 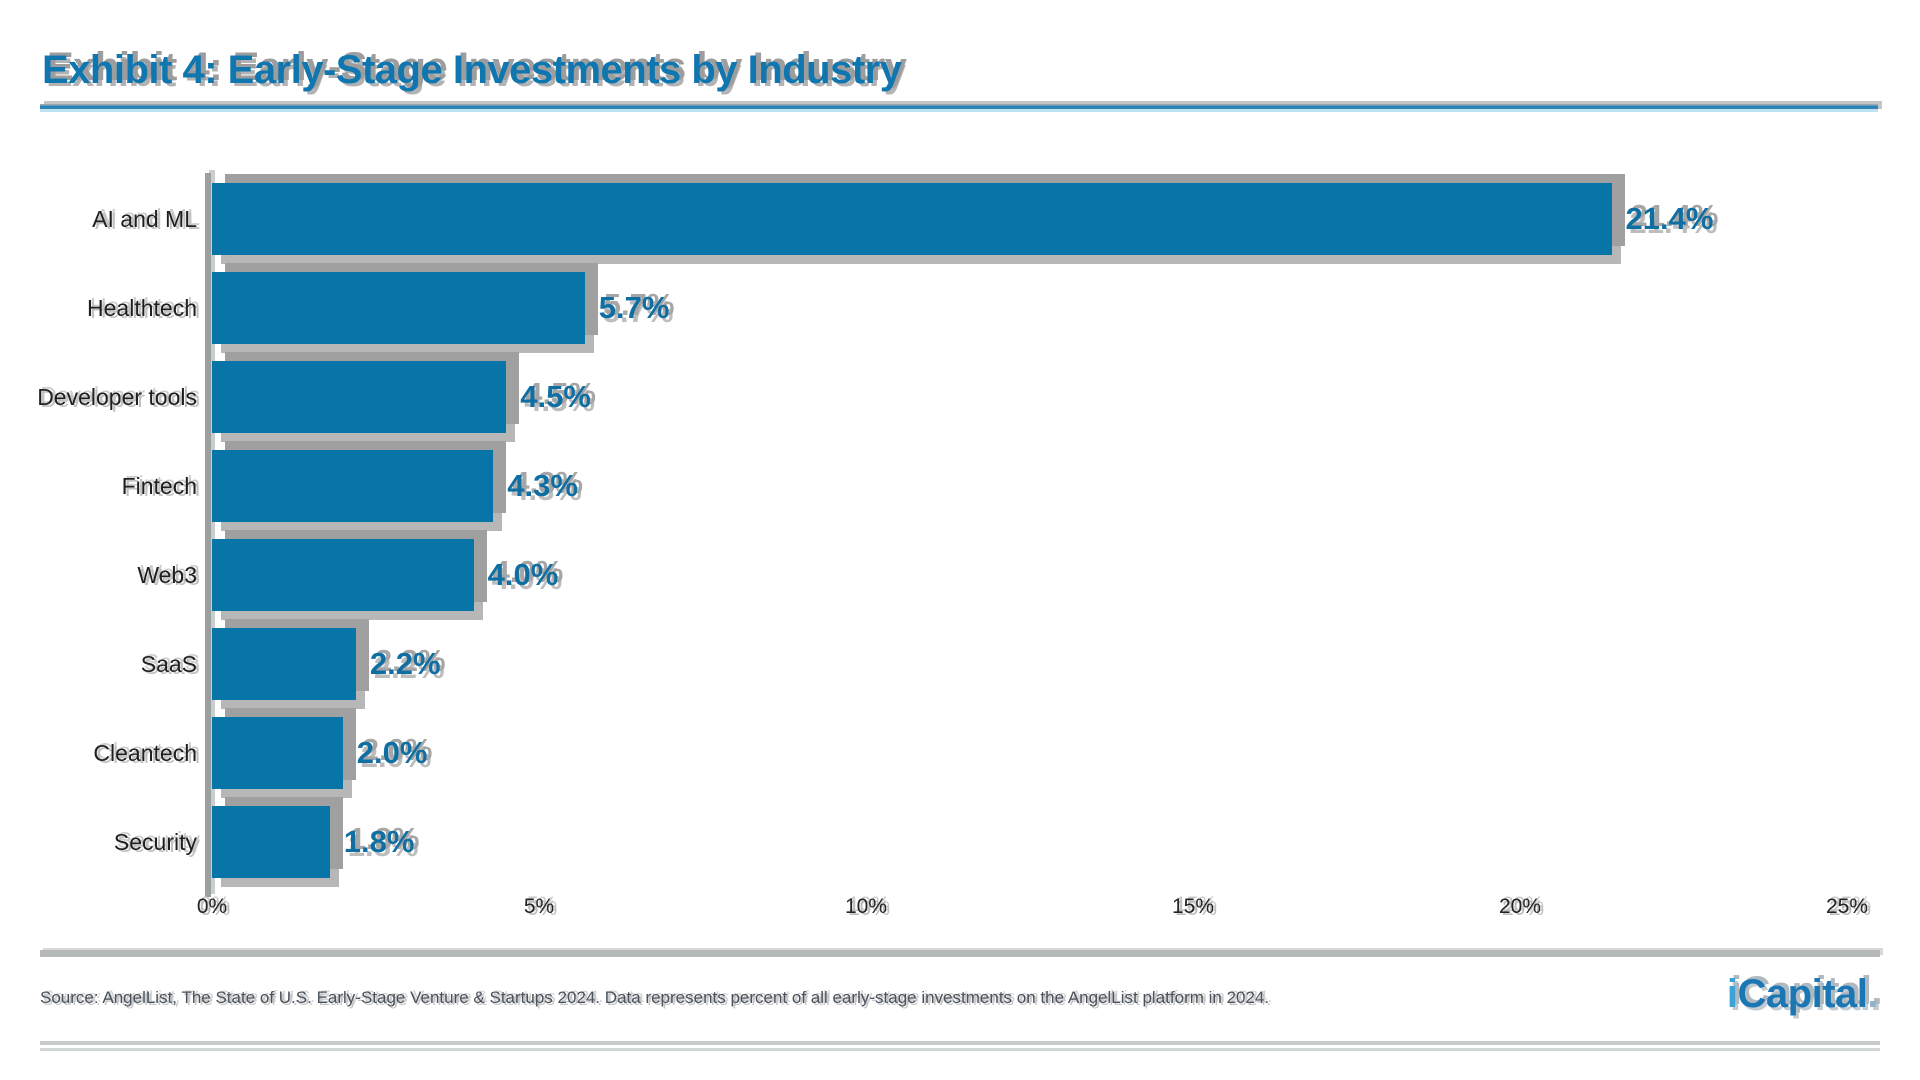 I want to click on bottom-divider-bottom, so click(x=960, y=1049).